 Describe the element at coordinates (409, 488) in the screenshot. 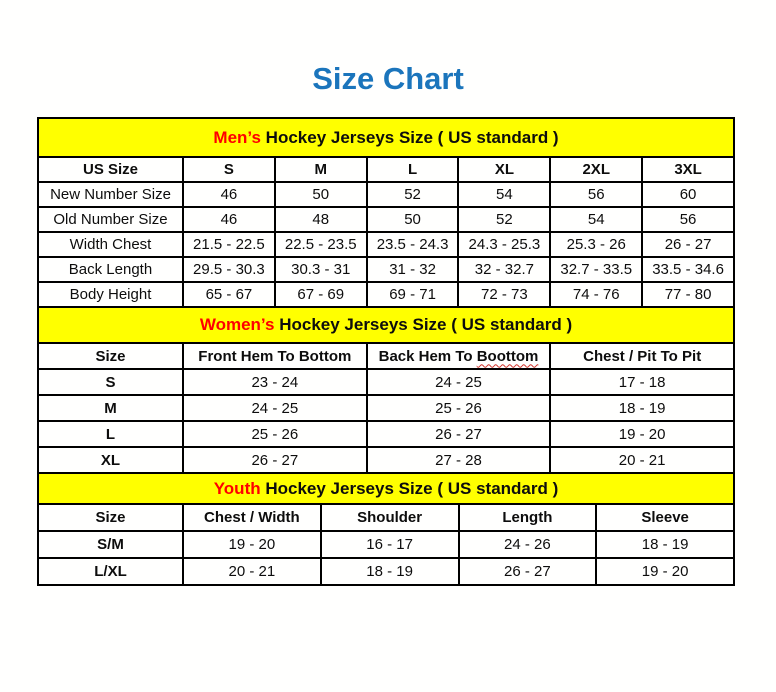

I see `youth-section-rest: Hockey Jerseys Size ( US standard )` at that location.